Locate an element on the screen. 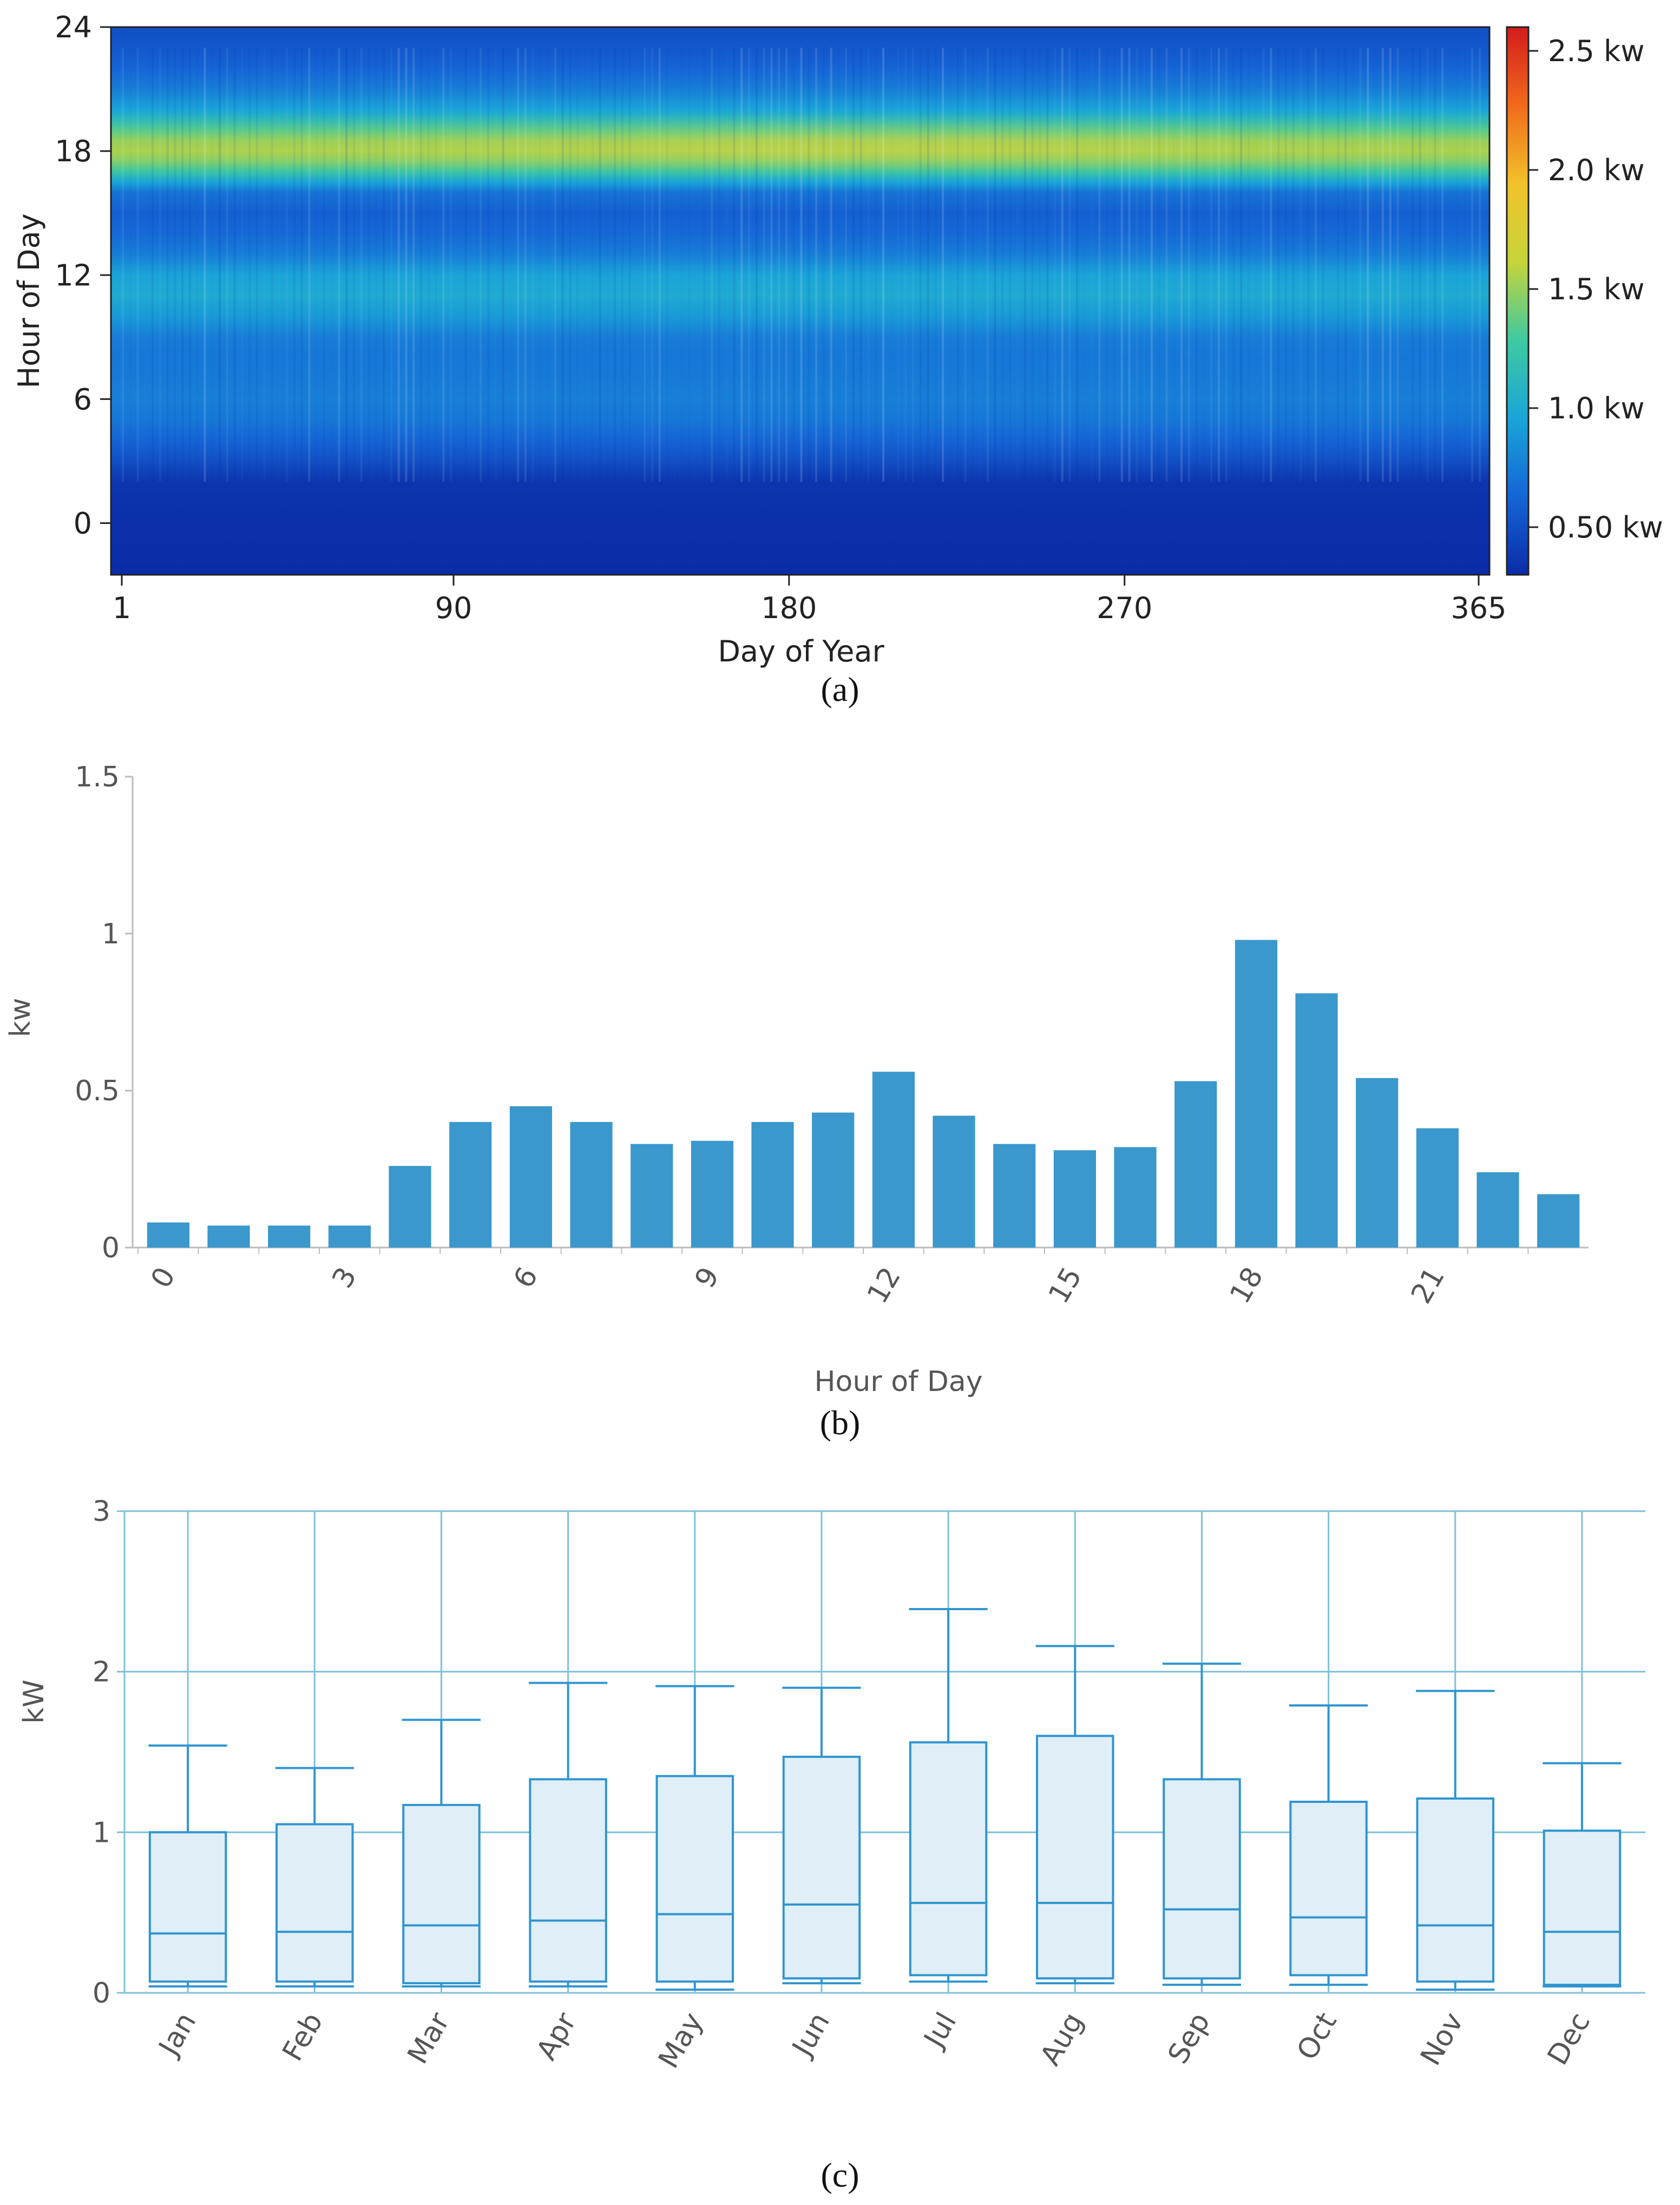  heatmap-y-tick: 12 is located at coordinates (73, 275).